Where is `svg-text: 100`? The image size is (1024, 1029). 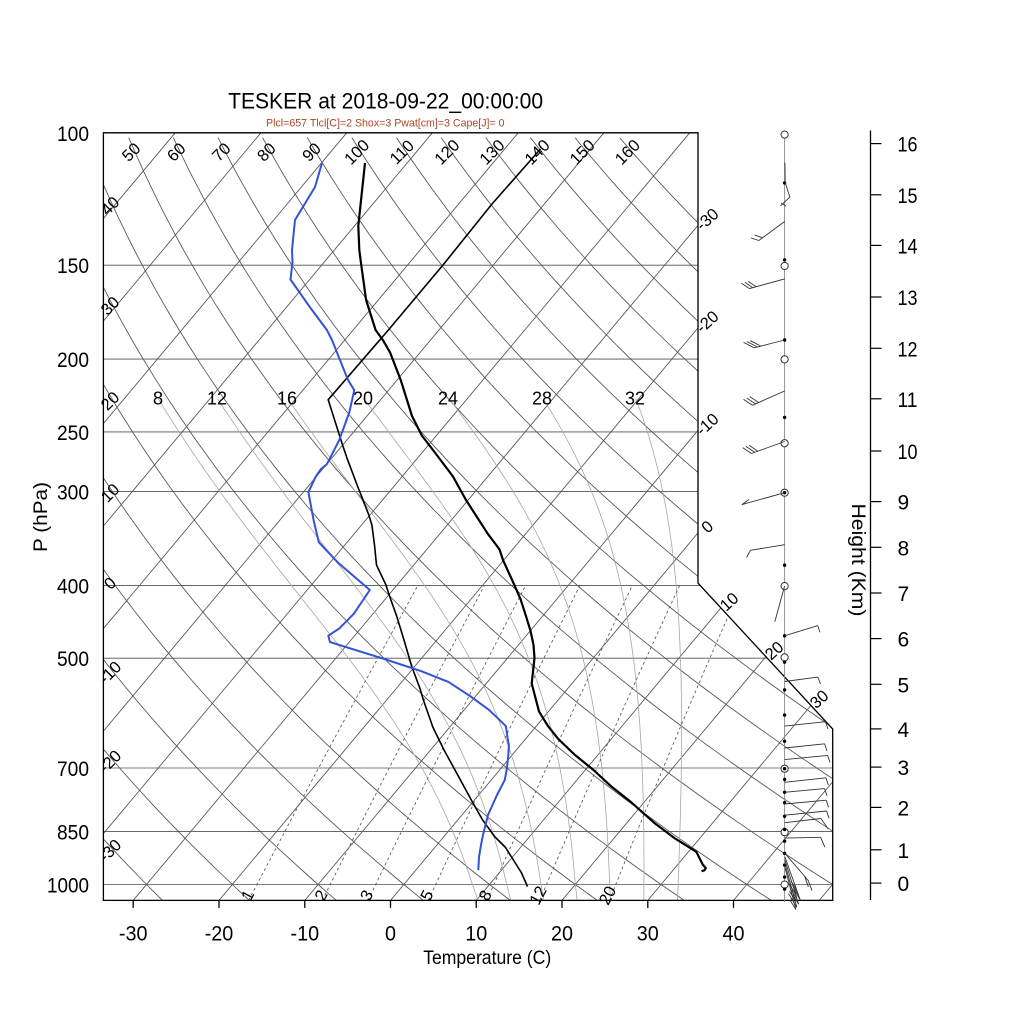
svg-text: 100 is located at coordinates (73, 134).